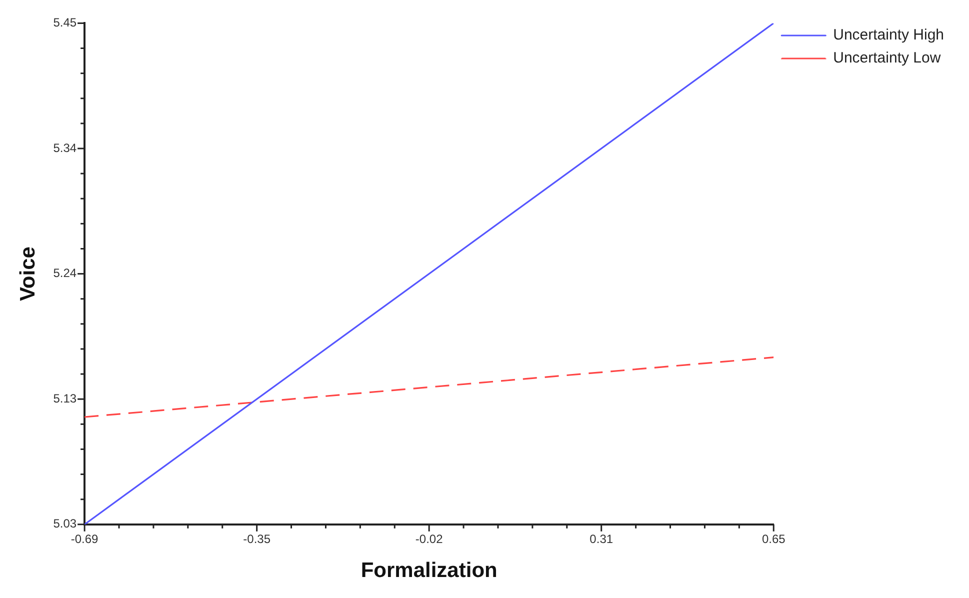 Image resolution: width=969 pixels, height=598 pixels. I want to click on y-axis-title: Voice, so click(28, 274).